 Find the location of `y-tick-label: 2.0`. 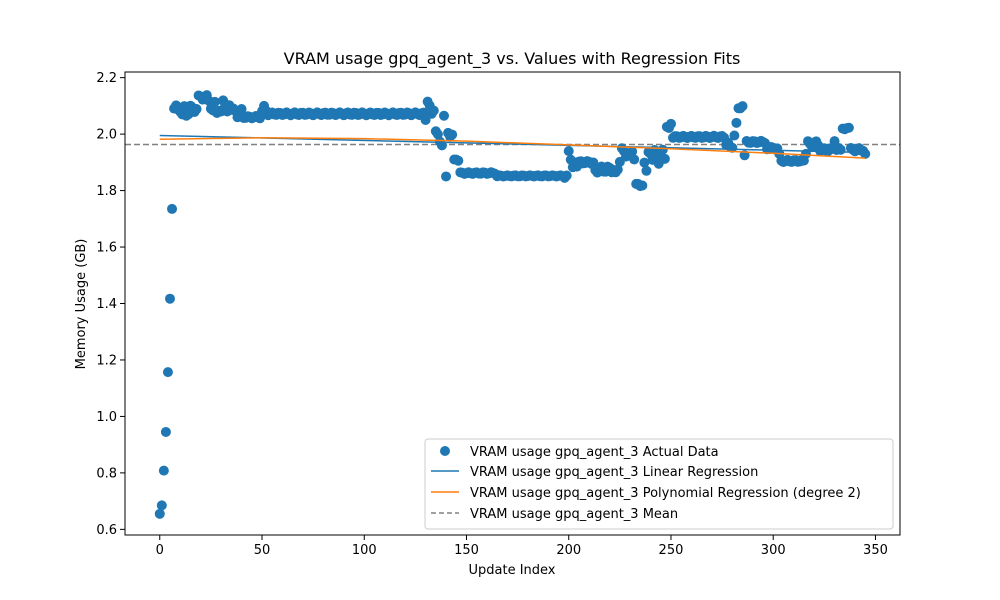

y-tick-label: 2.0 is located at coordinates (106, 135).